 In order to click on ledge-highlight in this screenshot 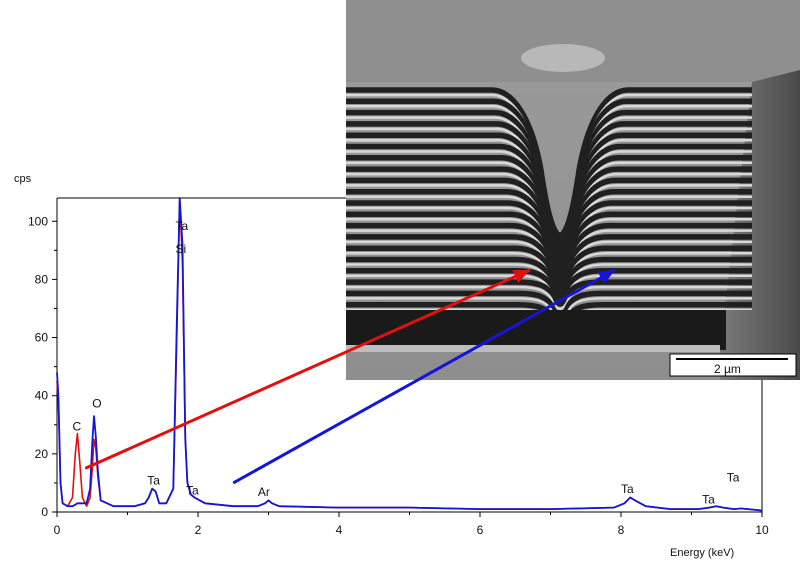, I will do `click(533, 348)`.